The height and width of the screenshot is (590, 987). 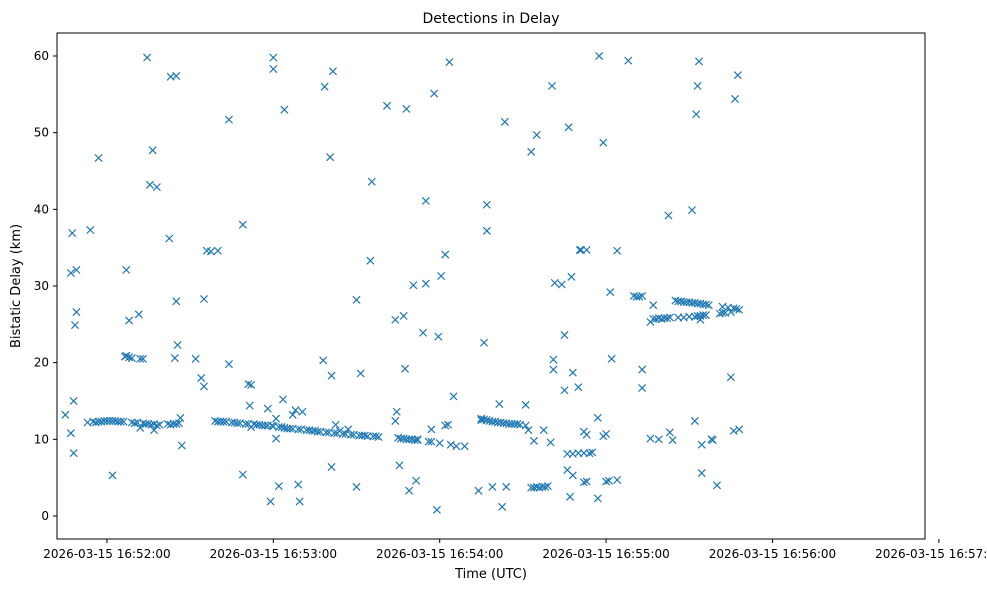 I want to click on y-tick-label: 0, so click(x=45, y=516).